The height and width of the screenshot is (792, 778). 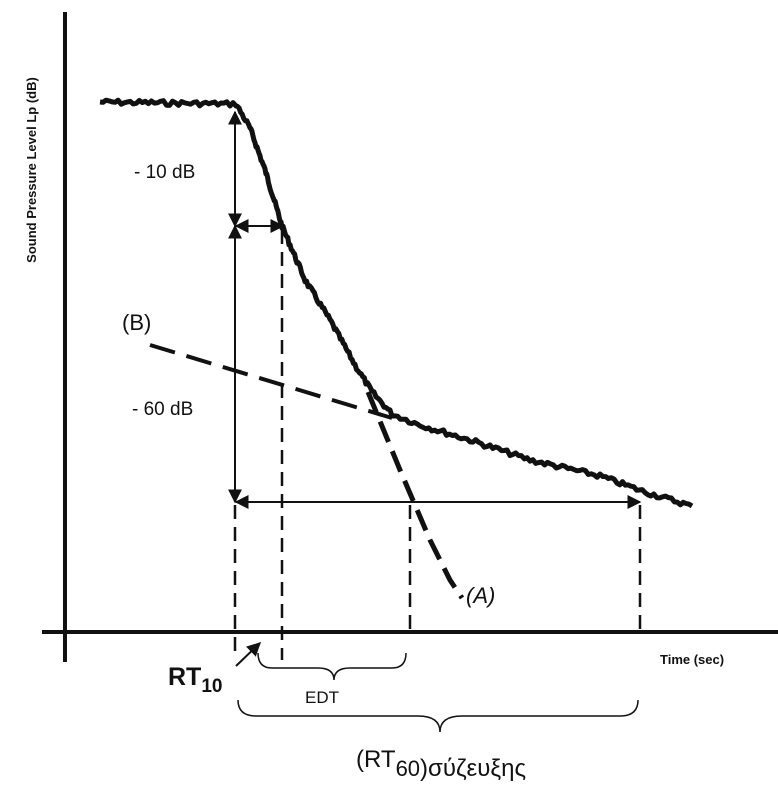 I want to click on rt10-label: RT10, so click(x=195, y=680).